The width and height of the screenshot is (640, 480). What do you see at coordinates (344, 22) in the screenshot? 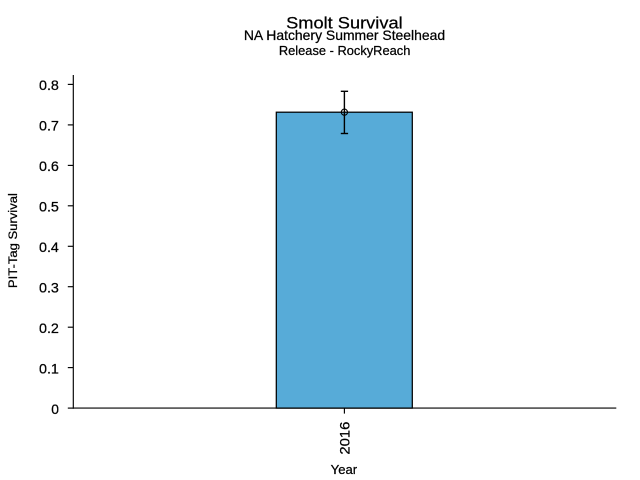
I see `svg-text: Smolt Survival` at bounding box center [344, 22].